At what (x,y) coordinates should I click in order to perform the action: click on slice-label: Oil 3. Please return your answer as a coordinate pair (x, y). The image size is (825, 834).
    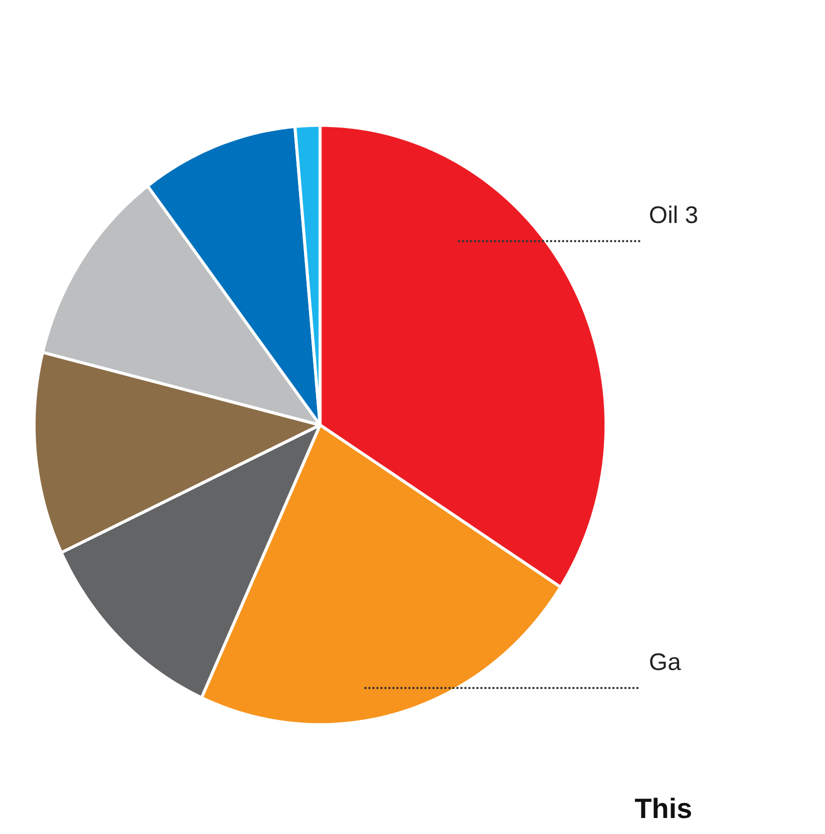
    Looking at the image, I should click on (673, 216).